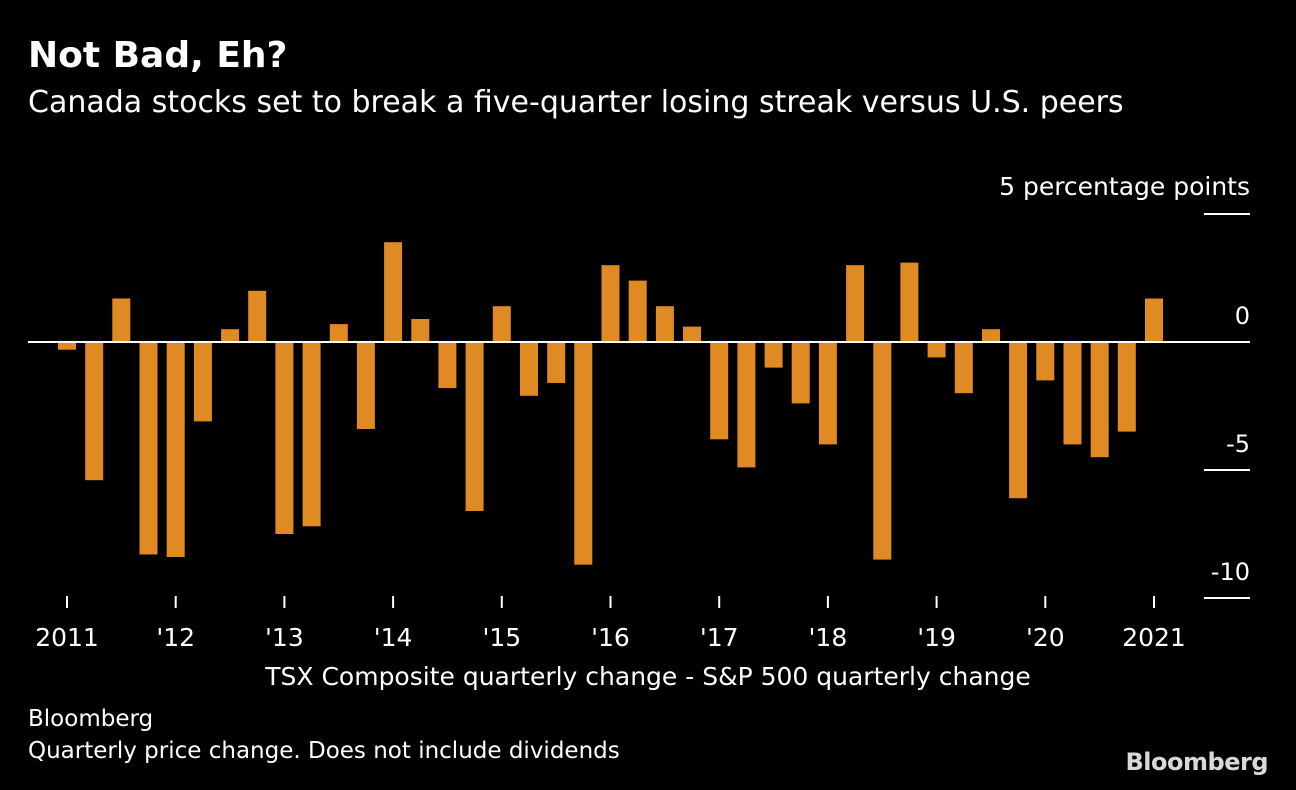 The height and width of the screenshot is (790, 1296). What do you see at coordinates (882, 451) in the screenshot?
I see `bar-2018-q3` at bounding box center [882, 451].